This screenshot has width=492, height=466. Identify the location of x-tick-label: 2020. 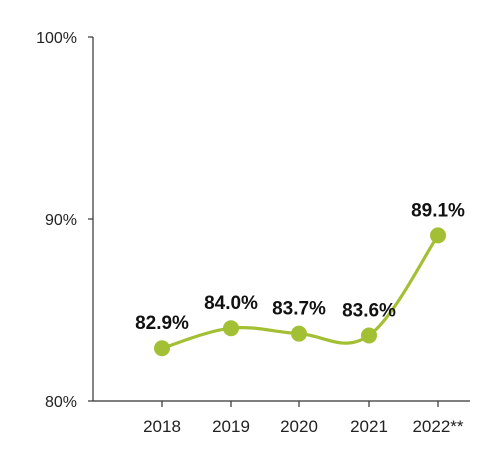
(299, 426).